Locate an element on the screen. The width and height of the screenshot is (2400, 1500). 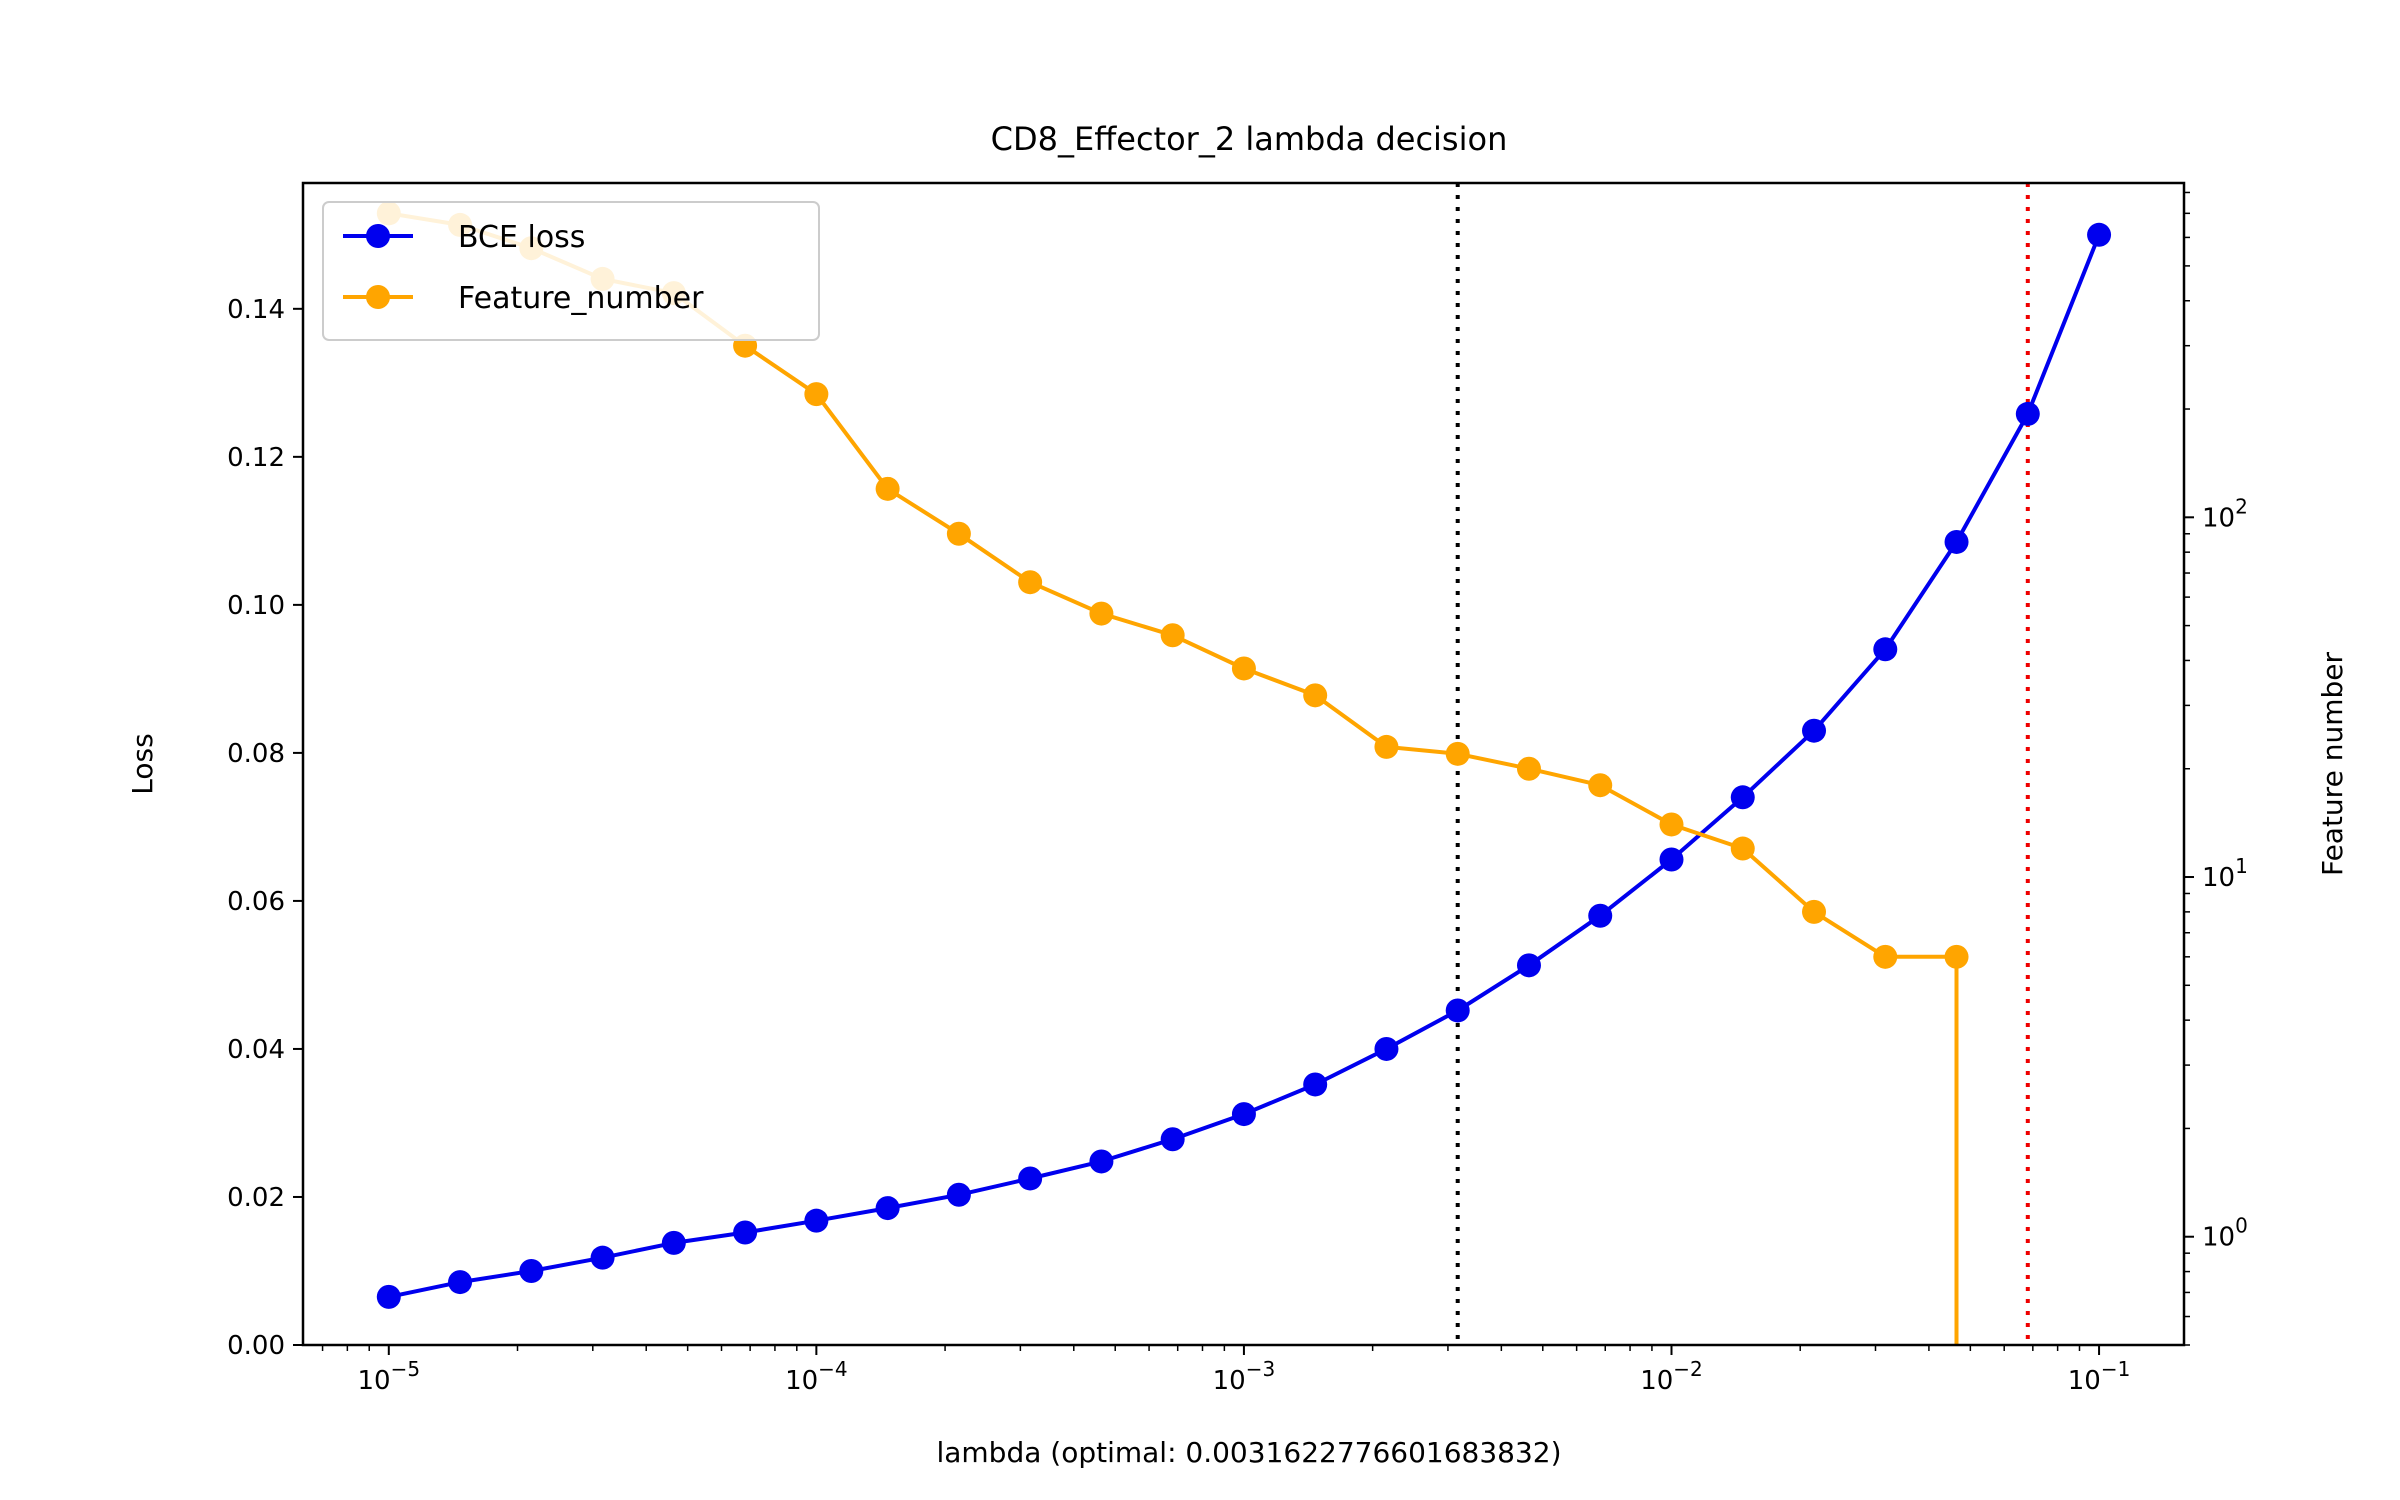
y-tick-label: 0.08 is located at coordinates (256, 754).